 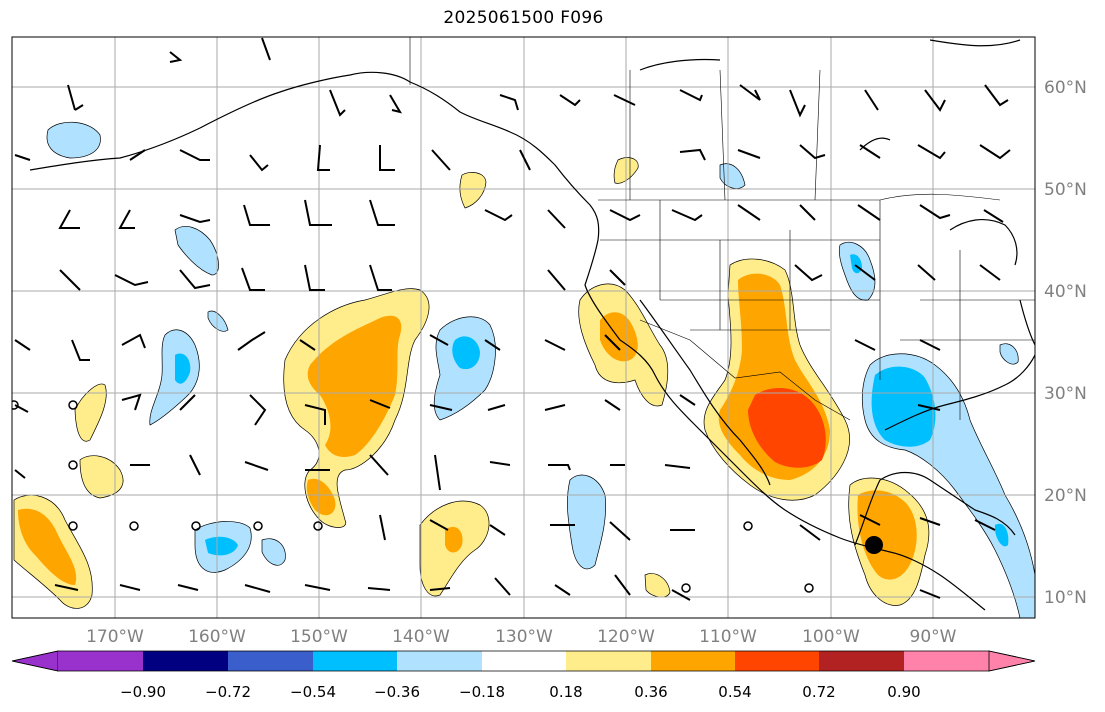 I want to click on colorbar, so click(x=523, y=661).